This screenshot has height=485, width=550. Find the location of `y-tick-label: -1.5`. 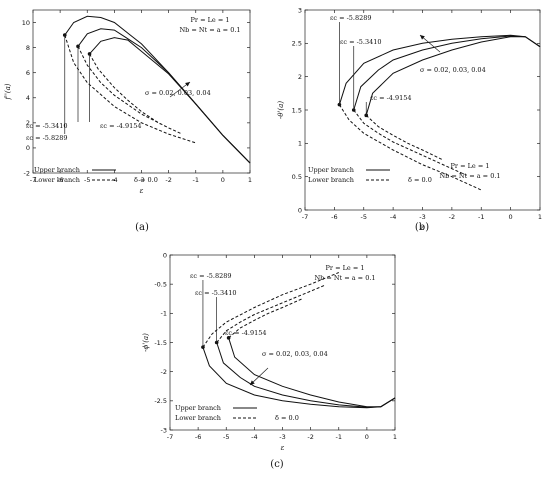

y-tick-label: -1.5 is located at coordinates (160, 343).